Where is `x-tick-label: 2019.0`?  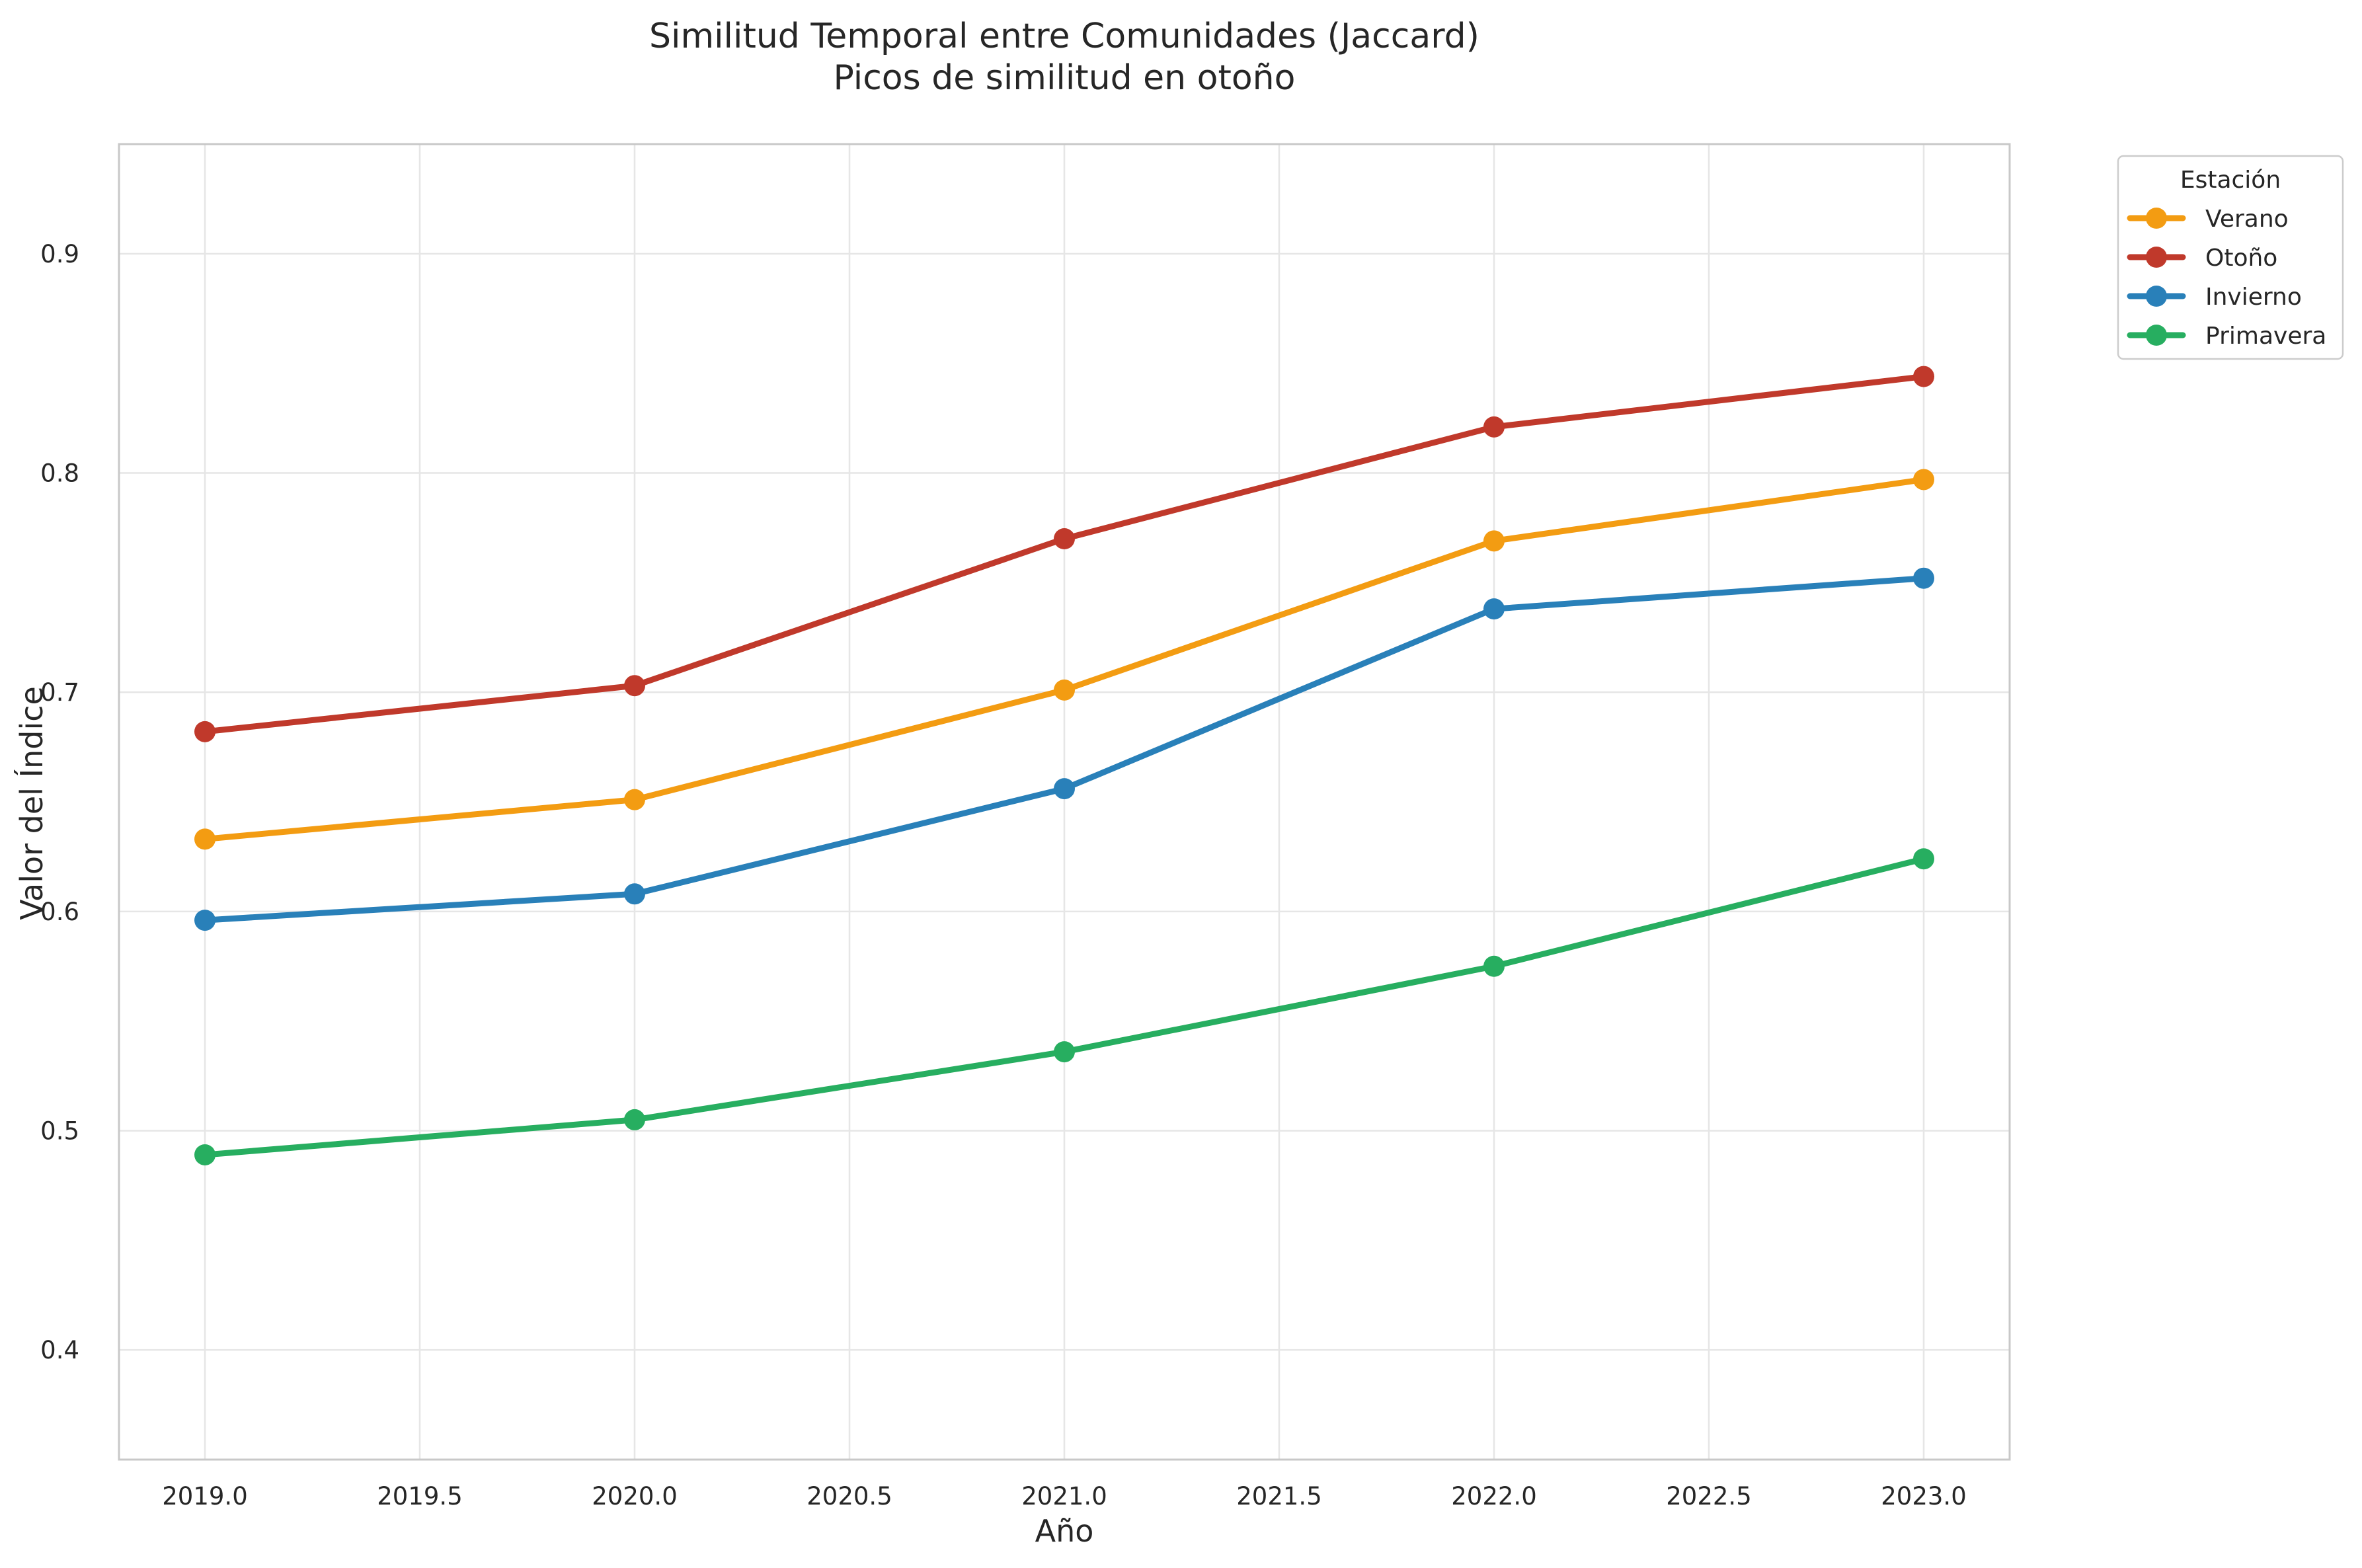
x-tick-label: 2019.0 is located at coordinates (204, 1496).